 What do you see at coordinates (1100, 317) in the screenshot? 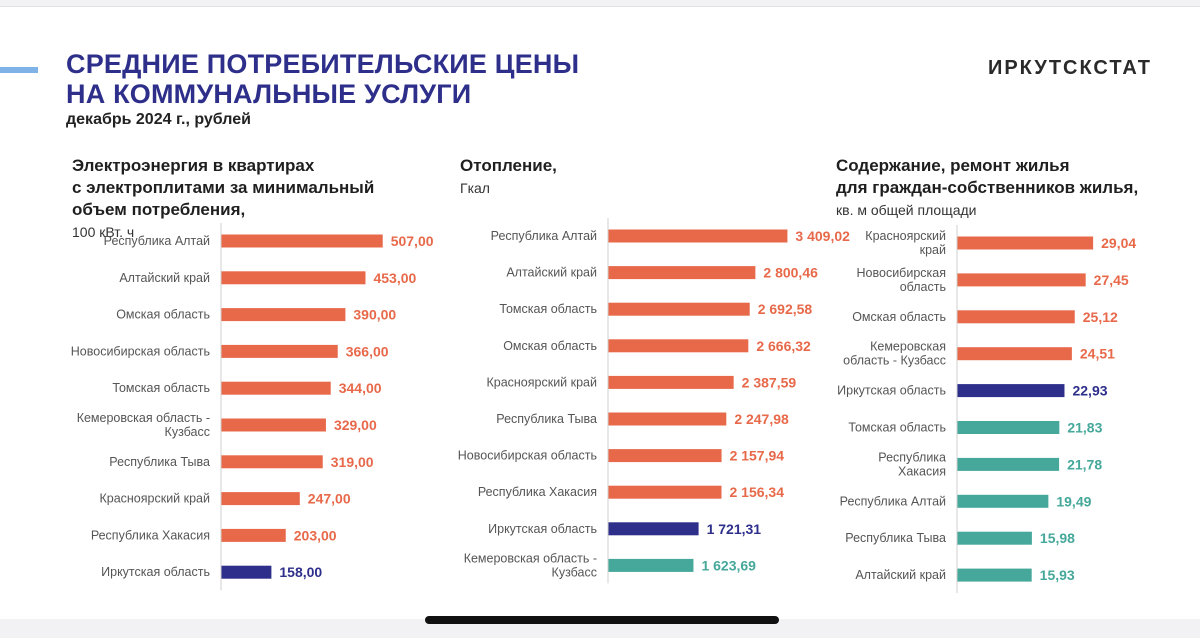
I see `value-label: 25,12` at bounding box center [1100, 317].